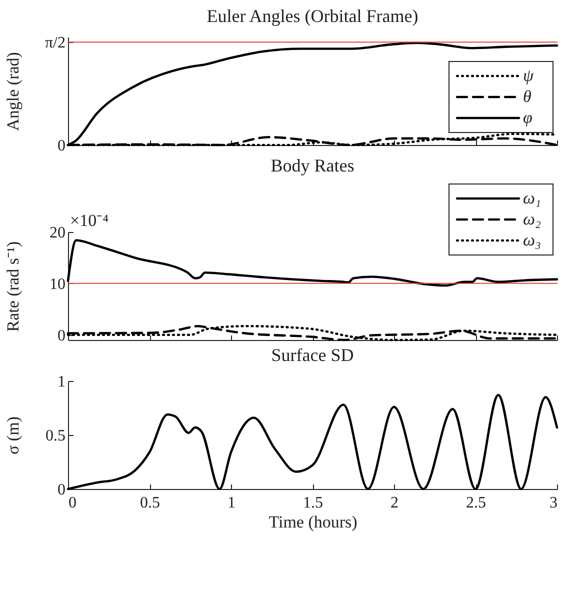  I want to click on legend-label: φ, so click(527, 117).